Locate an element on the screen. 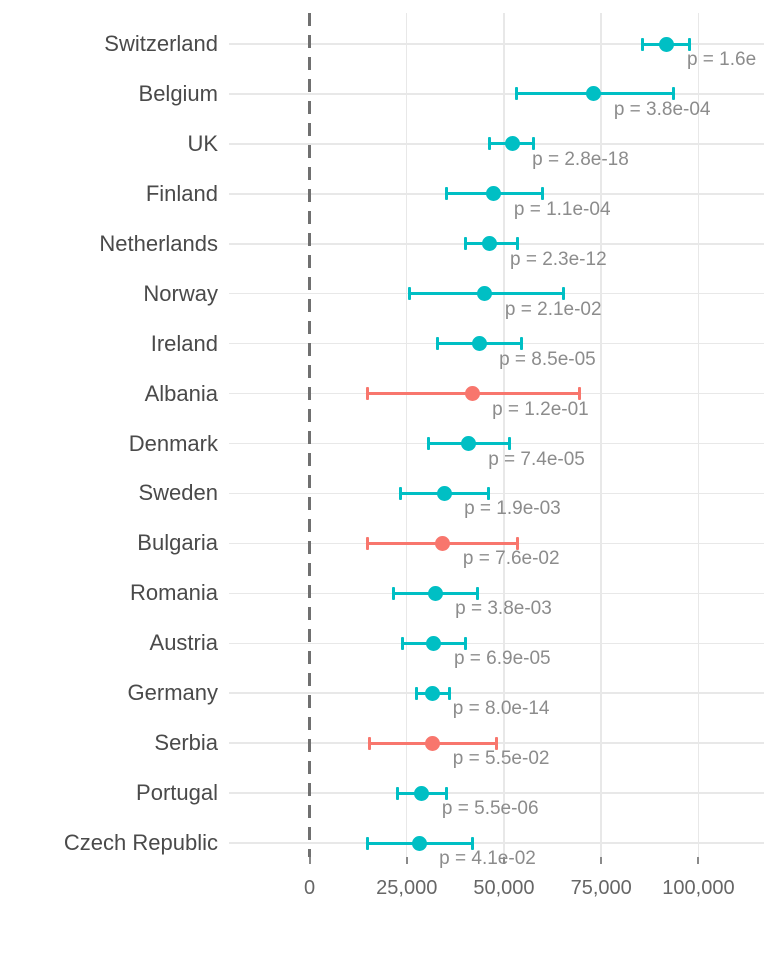  p-value-label: p = 8.5e-05 is located at coordinates (547, 359).